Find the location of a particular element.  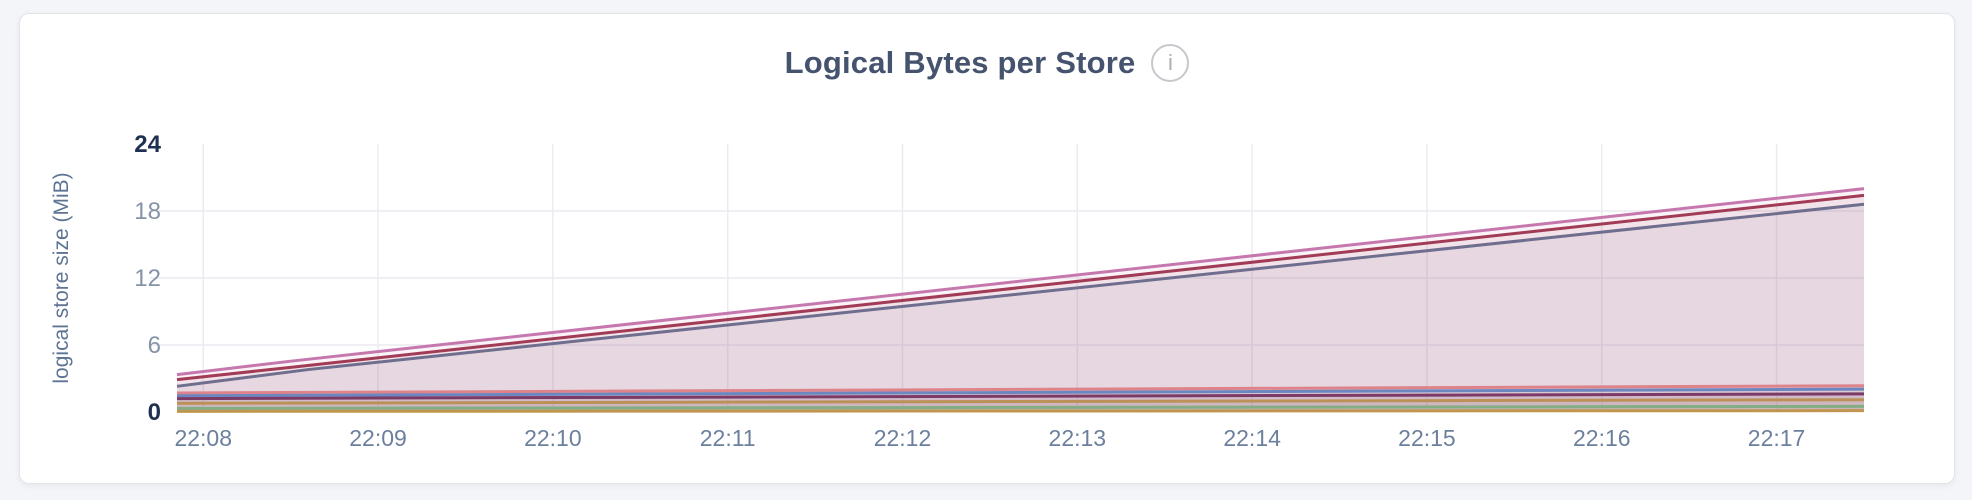

series-4-line is located at coordinates (1020, 389).